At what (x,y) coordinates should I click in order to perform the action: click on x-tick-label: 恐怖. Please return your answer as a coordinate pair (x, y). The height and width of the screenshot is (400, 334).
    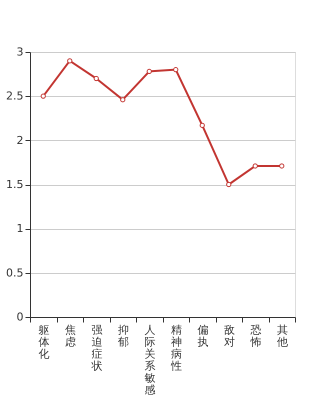
    Looking at the image, I should click on (255, 336).